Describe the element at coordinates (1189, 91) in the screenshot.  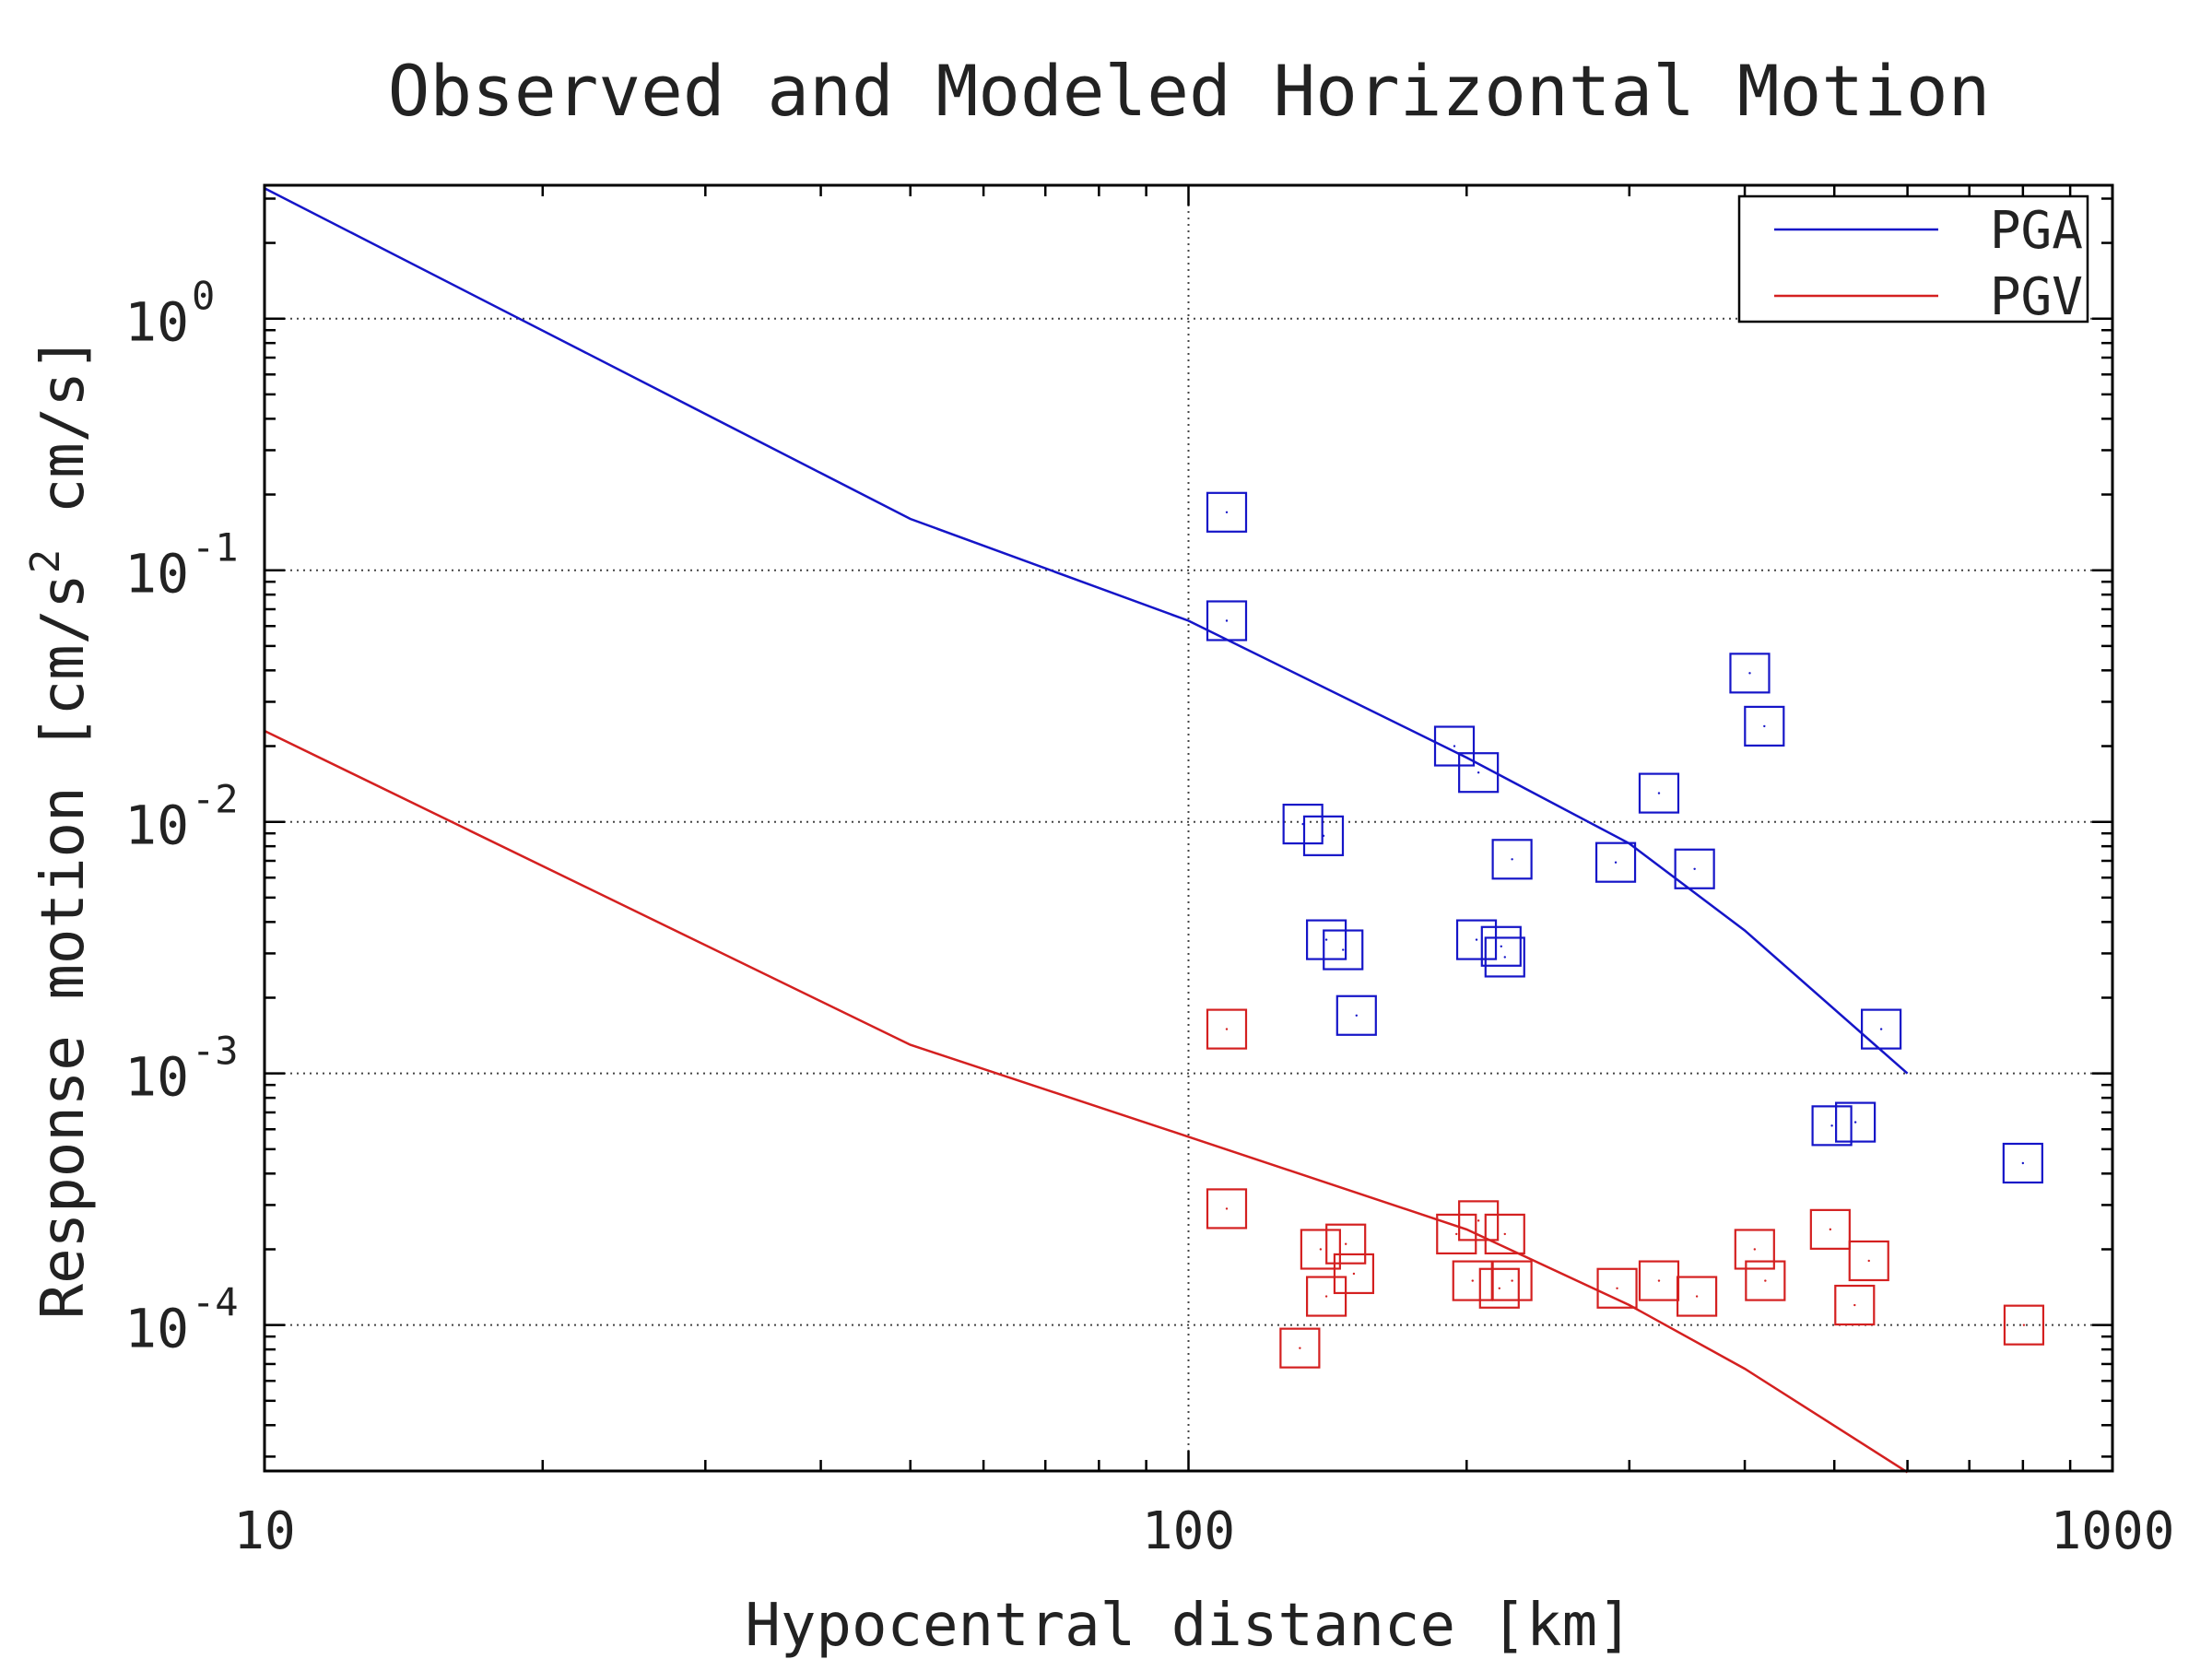
I see `chart-title: Observed and Modeled Horizontal Motion` at that location.